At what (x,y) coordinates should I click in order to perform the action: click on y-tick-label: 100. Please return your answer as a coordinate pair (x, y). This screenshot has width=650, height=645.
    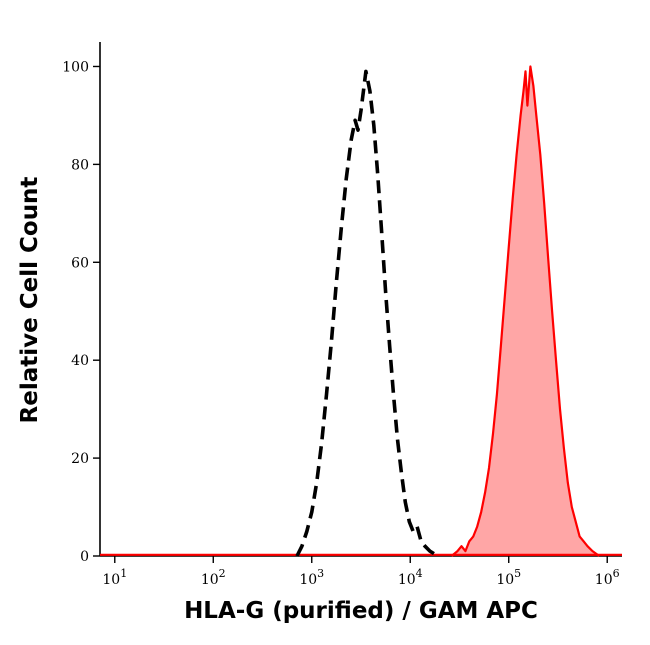
    Looking at the image, I should click on (75, 67).